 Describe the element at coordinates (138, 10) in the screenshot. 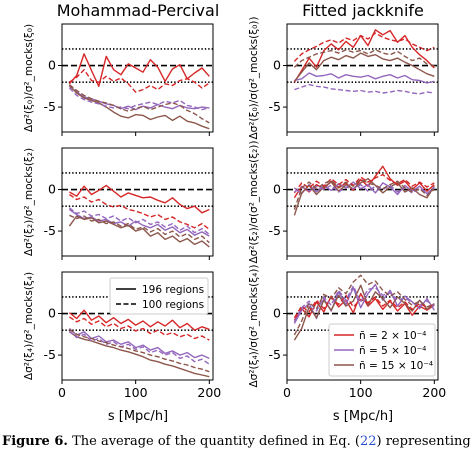

I see `column-title-mohammad-percival: Mohammad-Percival` at that location.